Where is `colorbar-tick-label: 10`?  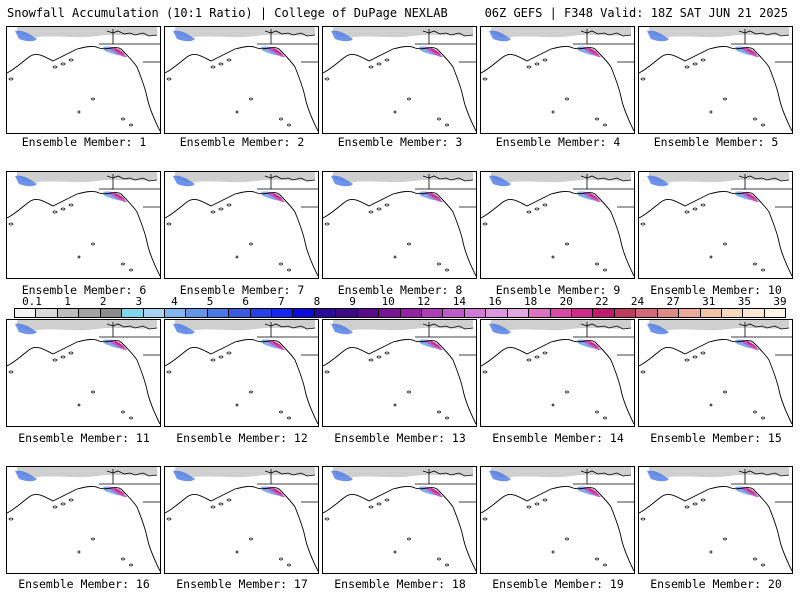 colorbar-tick-label: 10 is located at coordinates (388, 301).